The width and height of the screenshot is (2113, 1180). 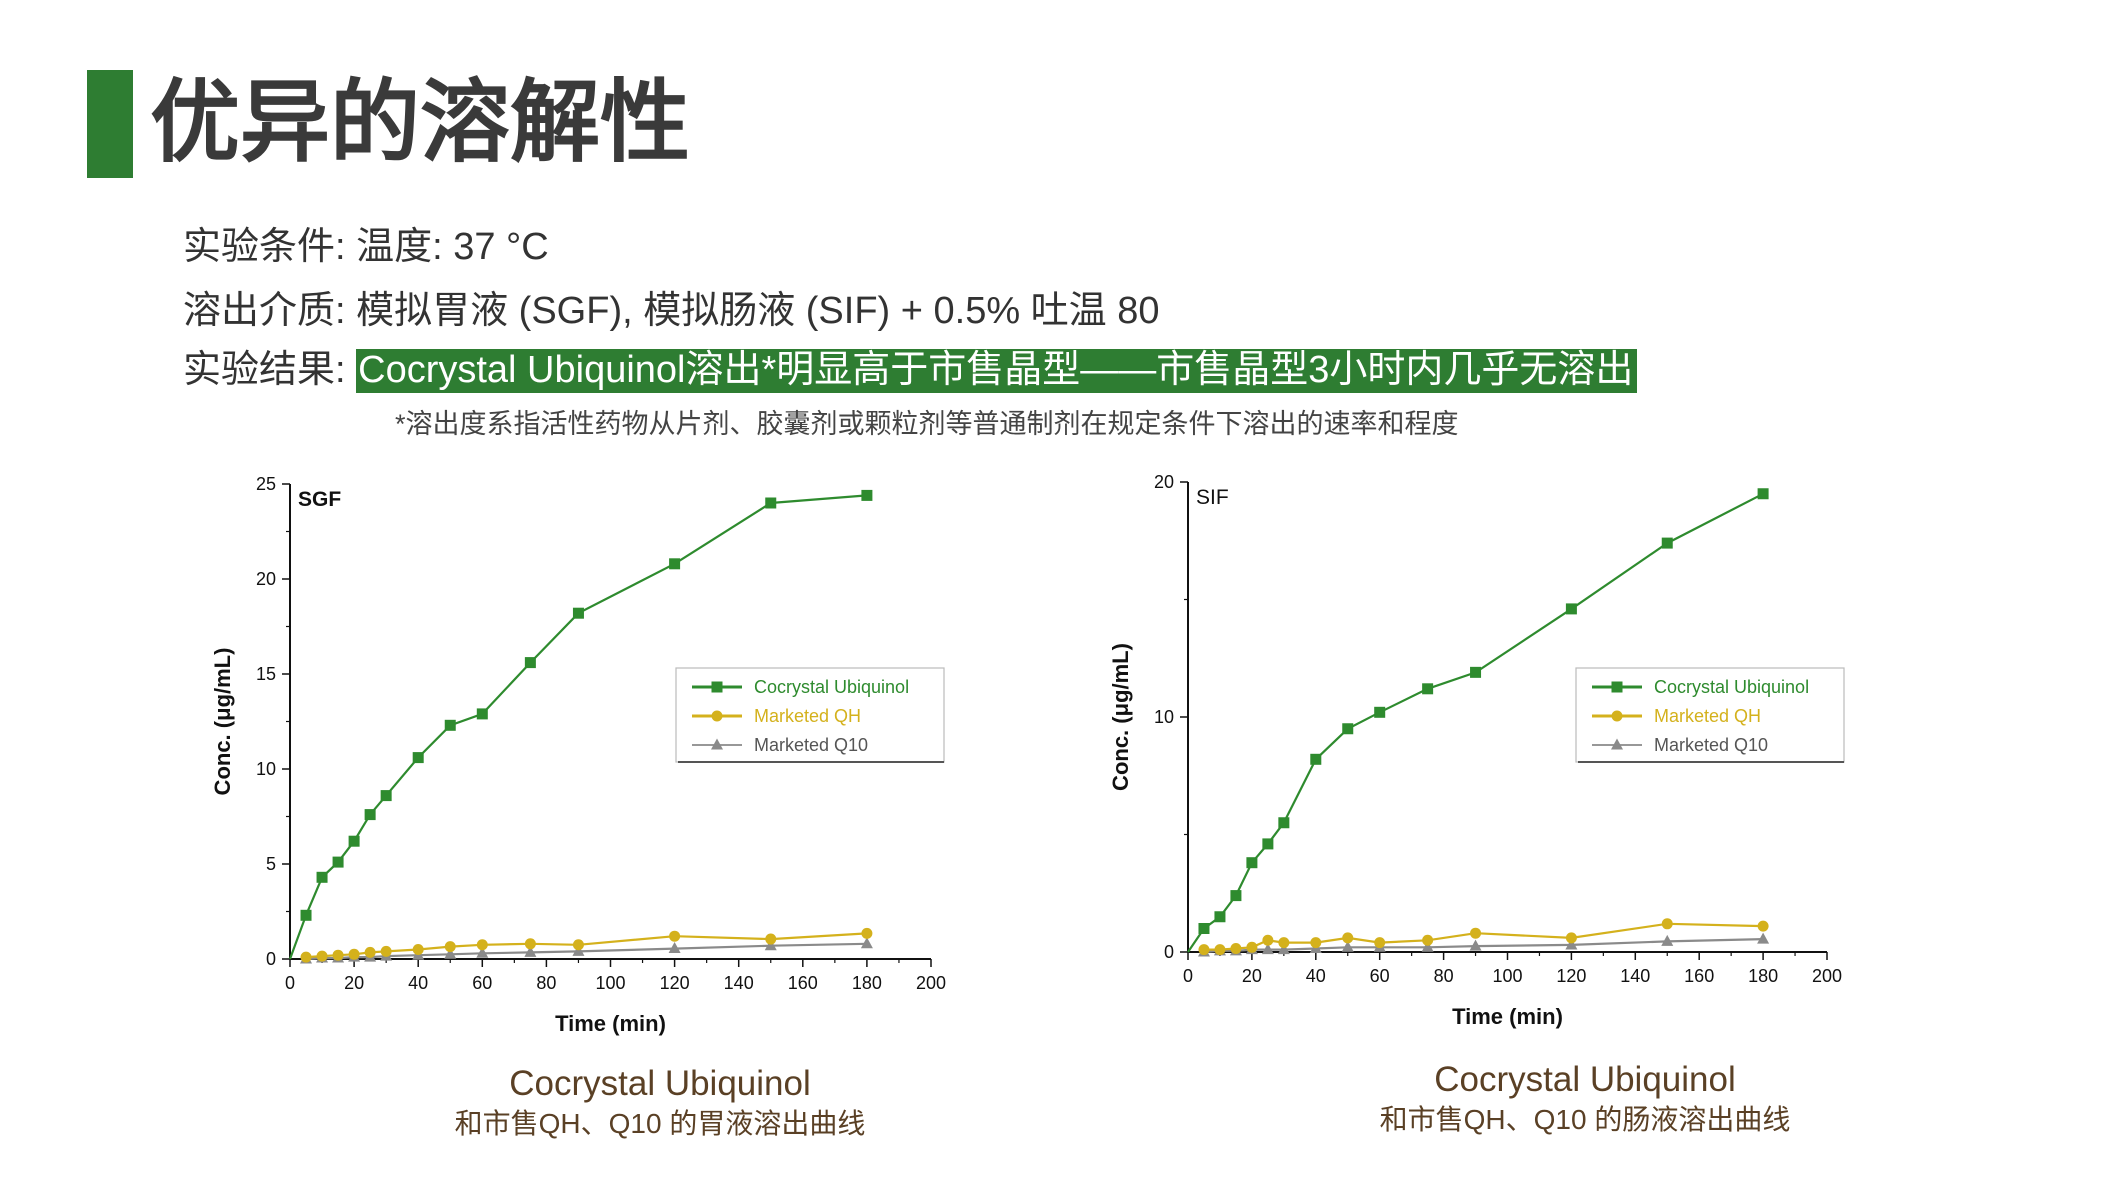 I want to click on series-marketed-qh, so click(x=1483, y=937).